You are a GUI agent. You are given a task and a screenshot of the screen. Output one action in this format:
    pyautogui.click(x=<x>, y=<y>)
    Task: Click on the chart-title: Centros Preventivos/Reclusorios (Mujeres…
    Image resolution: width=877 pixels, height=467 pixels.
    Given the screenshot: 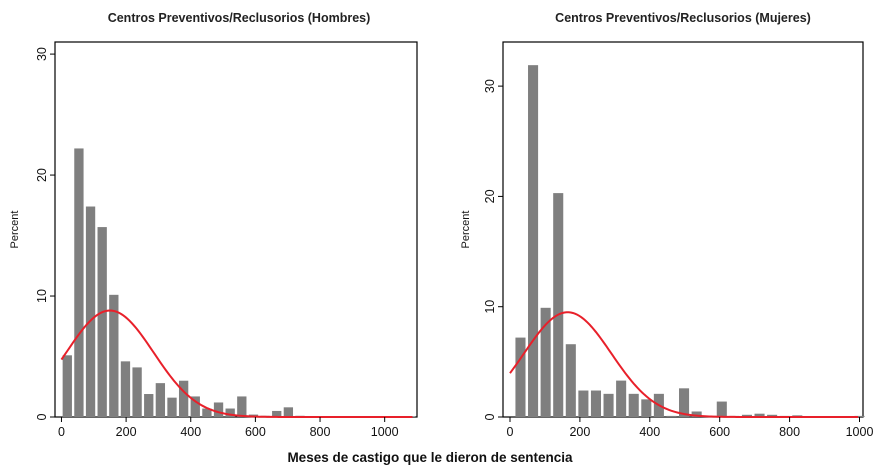 What is the action you would take?
    pyautogui.click(x=683, y=18)
    